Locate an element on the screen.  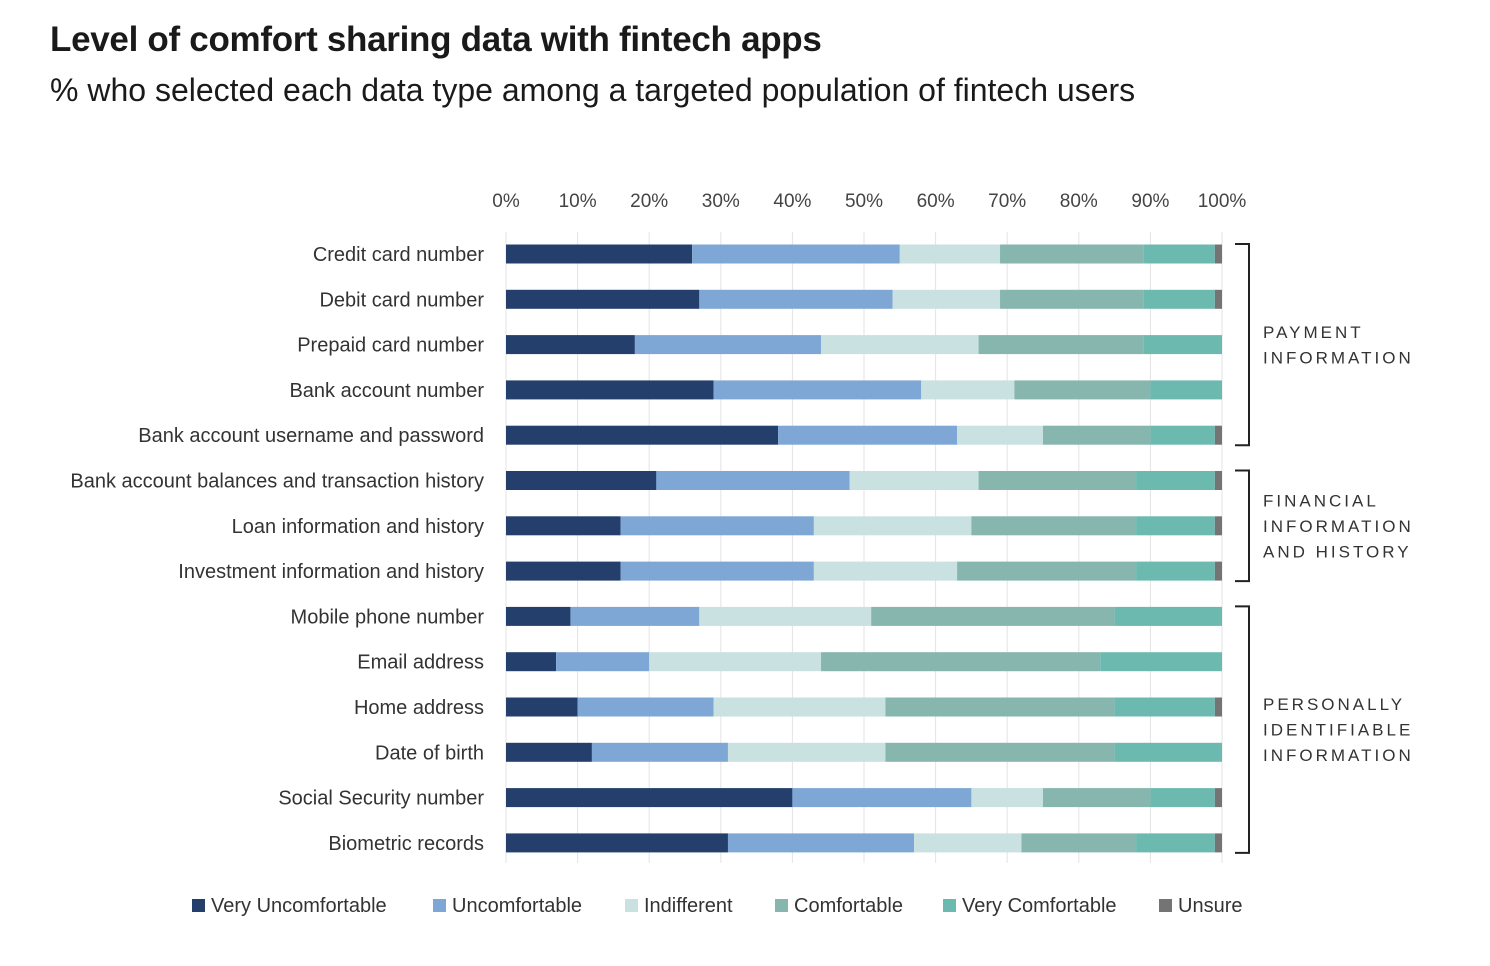
category-label: Loan information and history is located at coordinates (358, 527).